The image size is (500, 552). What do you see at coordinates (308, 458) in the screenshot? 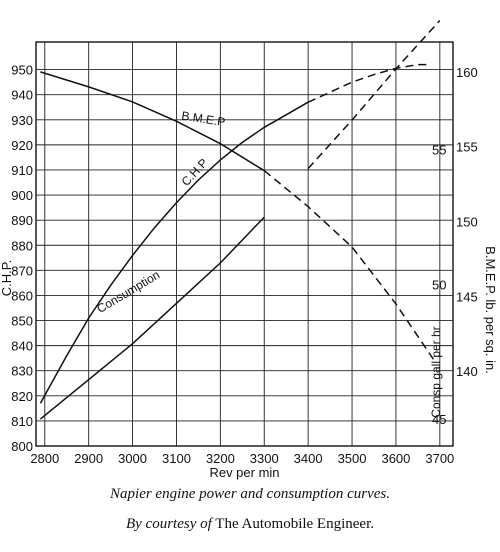
I see `x-tick-label: 3400` at bounding box center [308, 458].